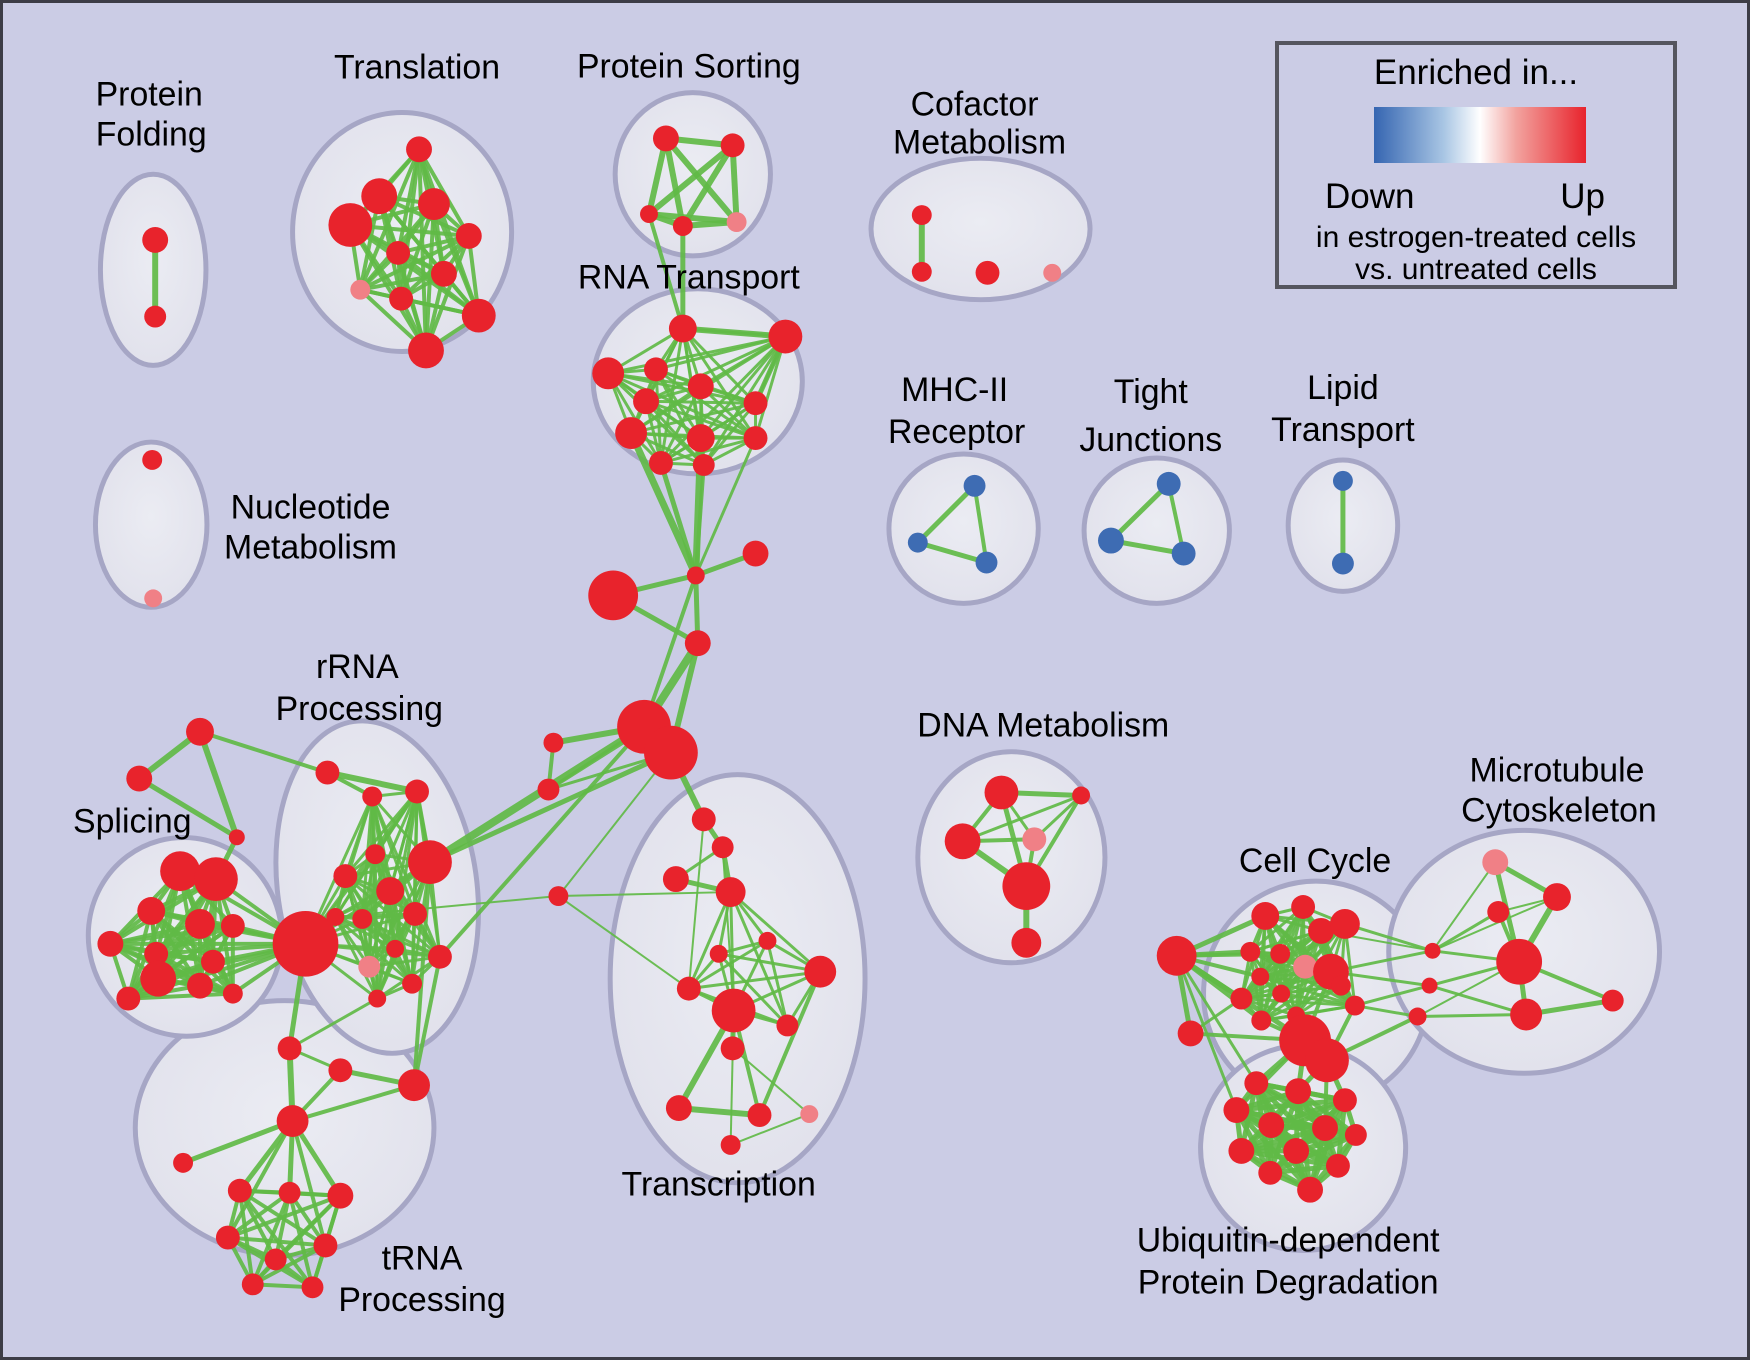 Image resolution: width=1750 pixels, height=1360 pixels. Describe the element at coordinates (1241, 1150) in the screenshot. I see `node-ub8` at that location.